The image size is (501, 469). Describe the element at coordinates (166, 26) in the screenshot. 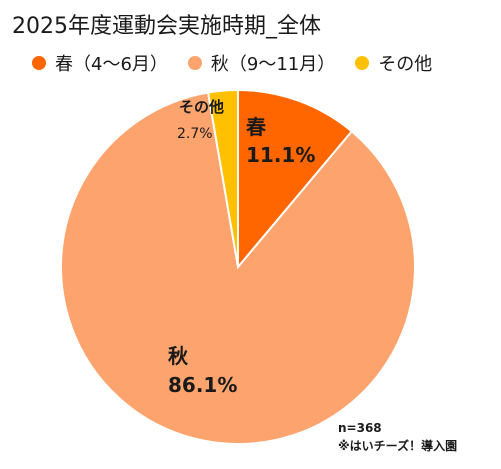

I see `chart-title: 2025年度運動会実施時期_全体` at that location.